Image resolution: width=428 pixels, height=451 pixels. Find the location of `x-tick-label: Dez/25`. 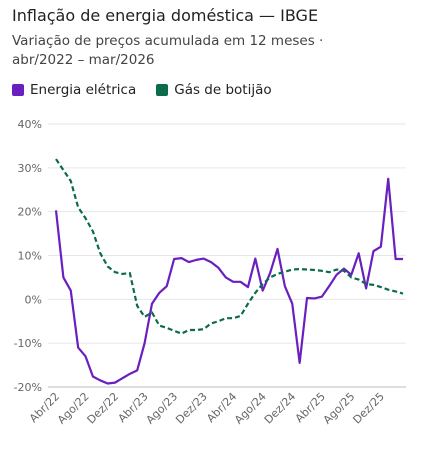

x-tick-label: Dez/25 is located at coordinates (368, 408).